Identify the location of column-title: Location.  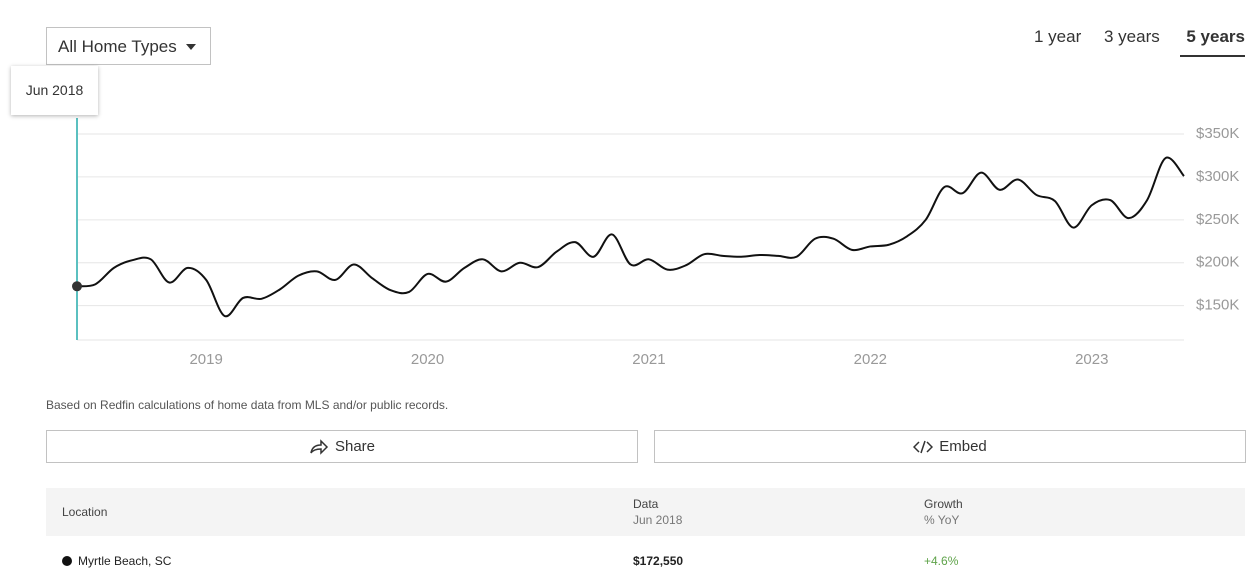
(85, 512).